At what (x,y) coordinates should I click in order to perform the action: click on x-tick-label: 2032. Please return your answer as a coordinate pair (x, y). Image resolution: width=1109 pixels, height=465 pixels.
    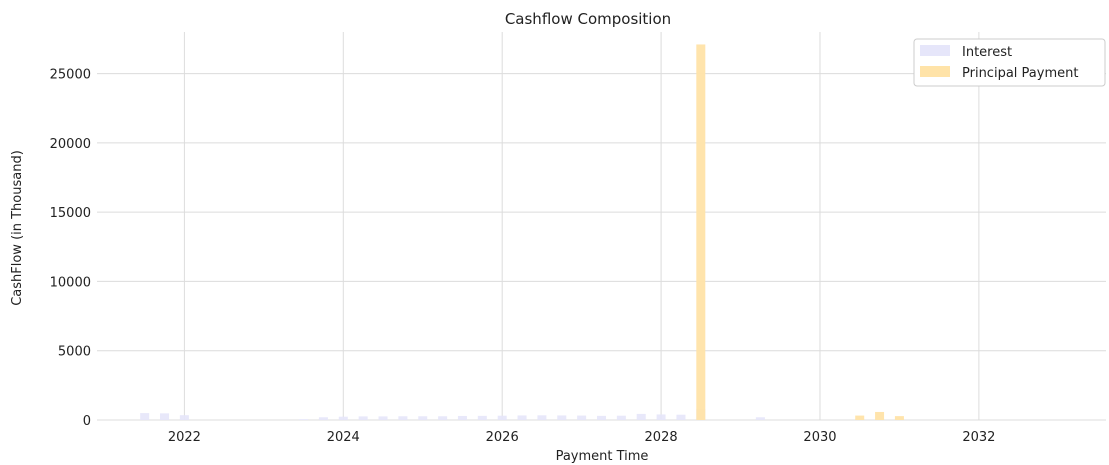
    Looking at the image, I should click on (978, 437).